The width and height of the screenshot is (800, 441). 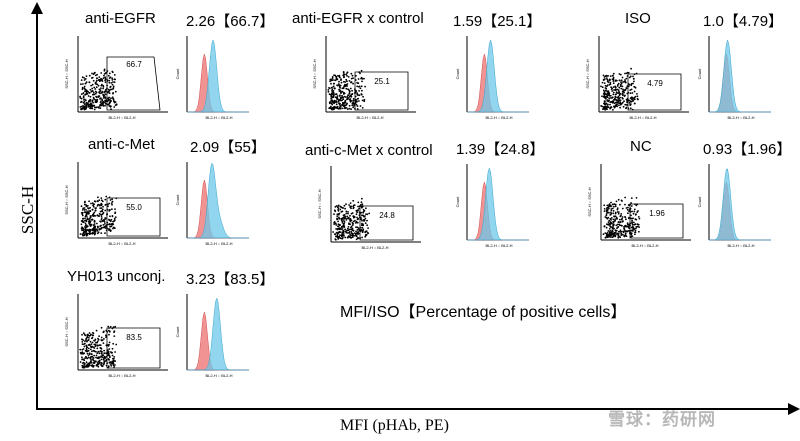 What do you see at coordinates (657, 213) in the screenshot?
I see `gate-value-label: 1.96` at bounding box center [657, 213].